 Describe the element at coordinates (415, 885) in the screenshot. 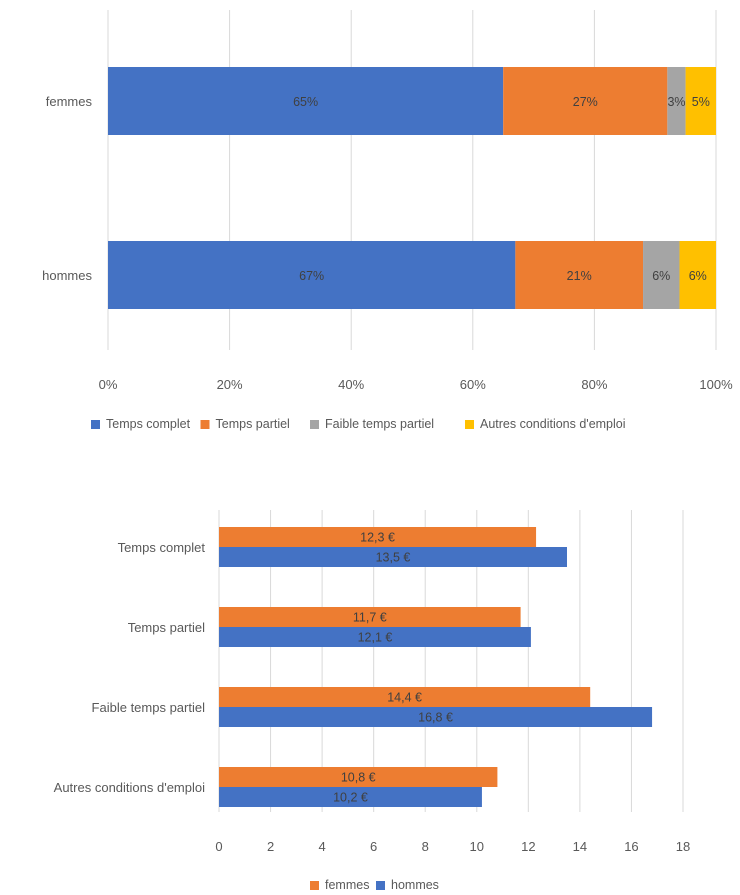

I see `legend-label: hommes` at that location.